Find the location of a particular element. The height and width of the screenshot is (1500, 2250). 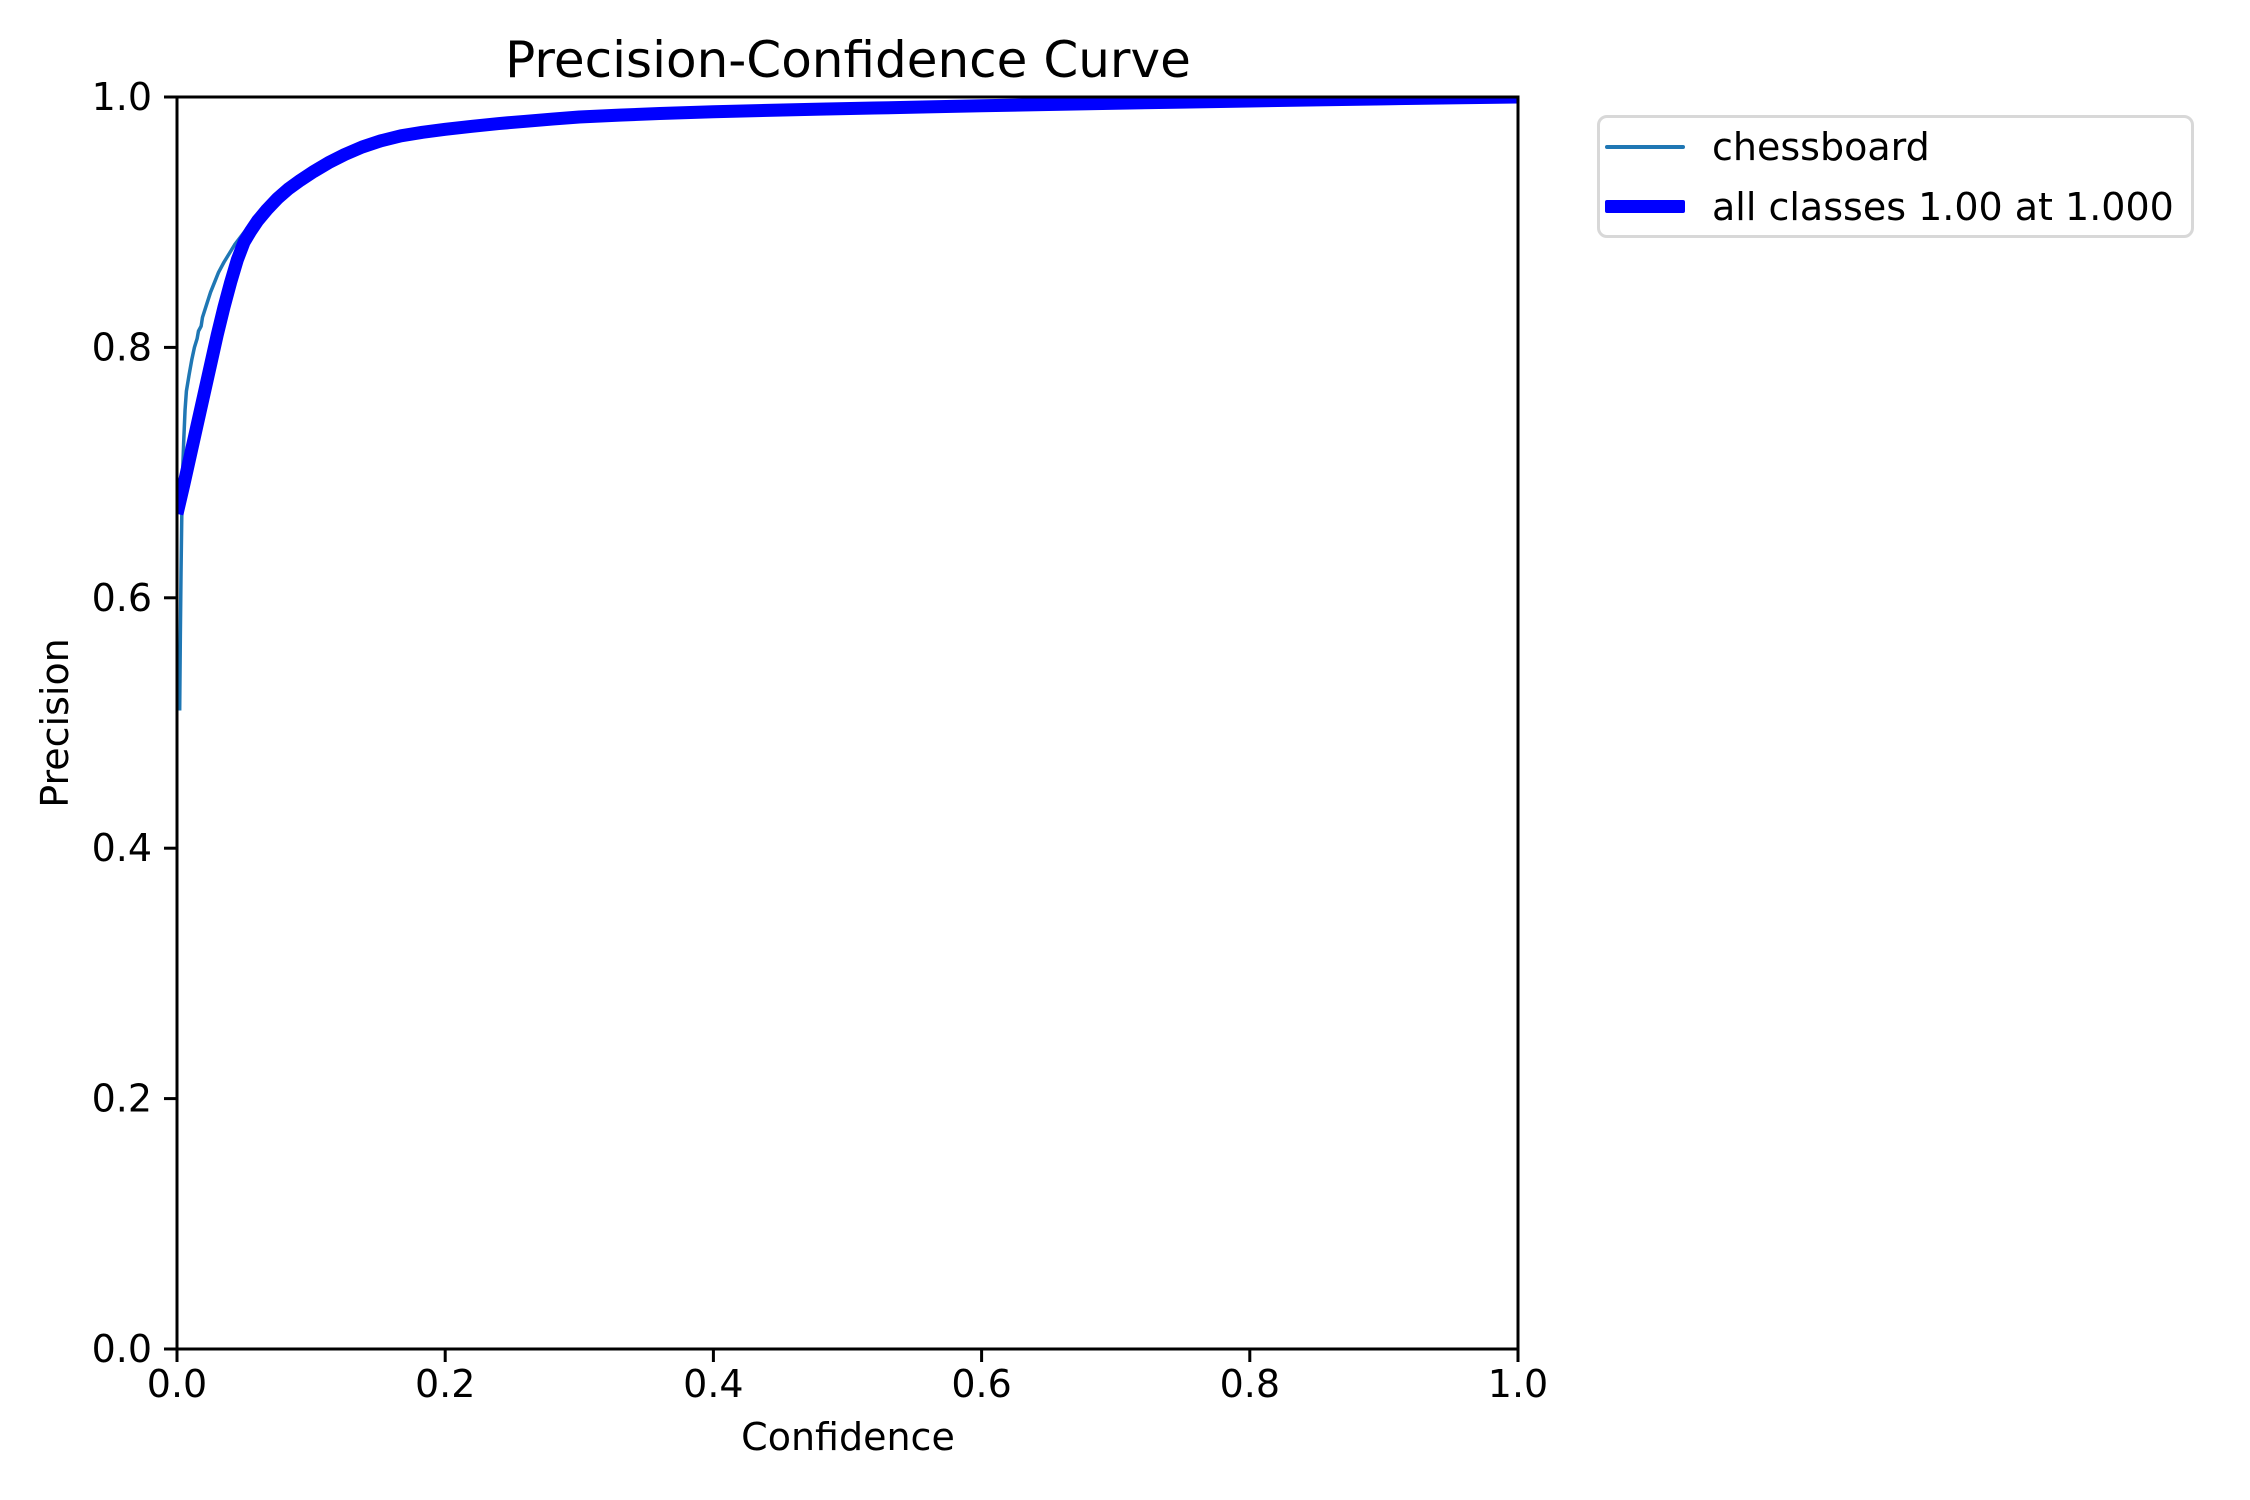

y-axis-label: Precision is located at coordinates (55, 723).